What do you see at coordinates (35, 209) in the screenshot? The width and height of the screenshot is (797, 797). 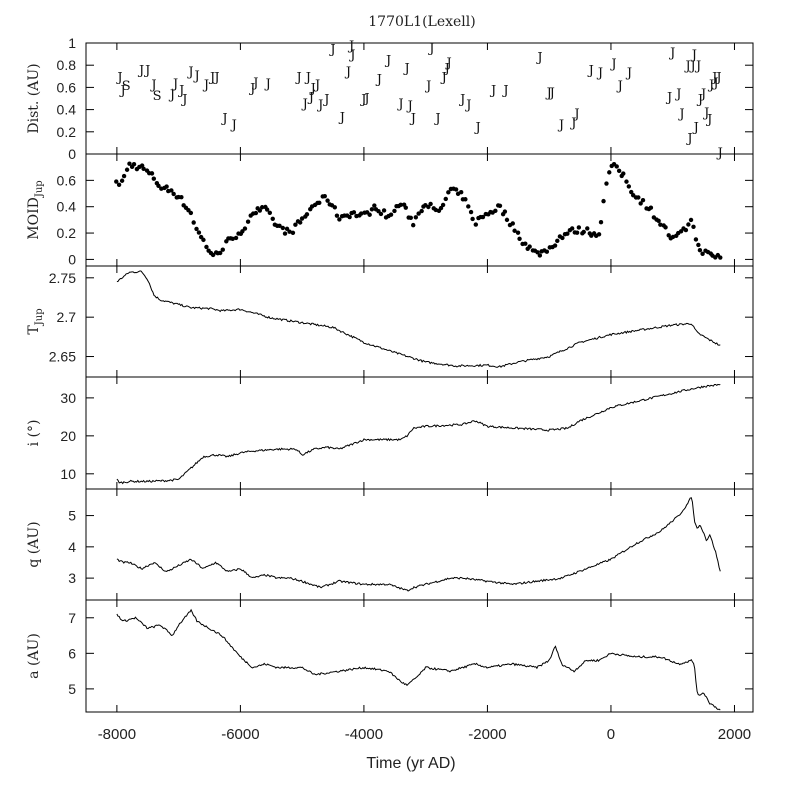 I see `y-axis-label: MOIDJup` at bounding box center [35, 209].